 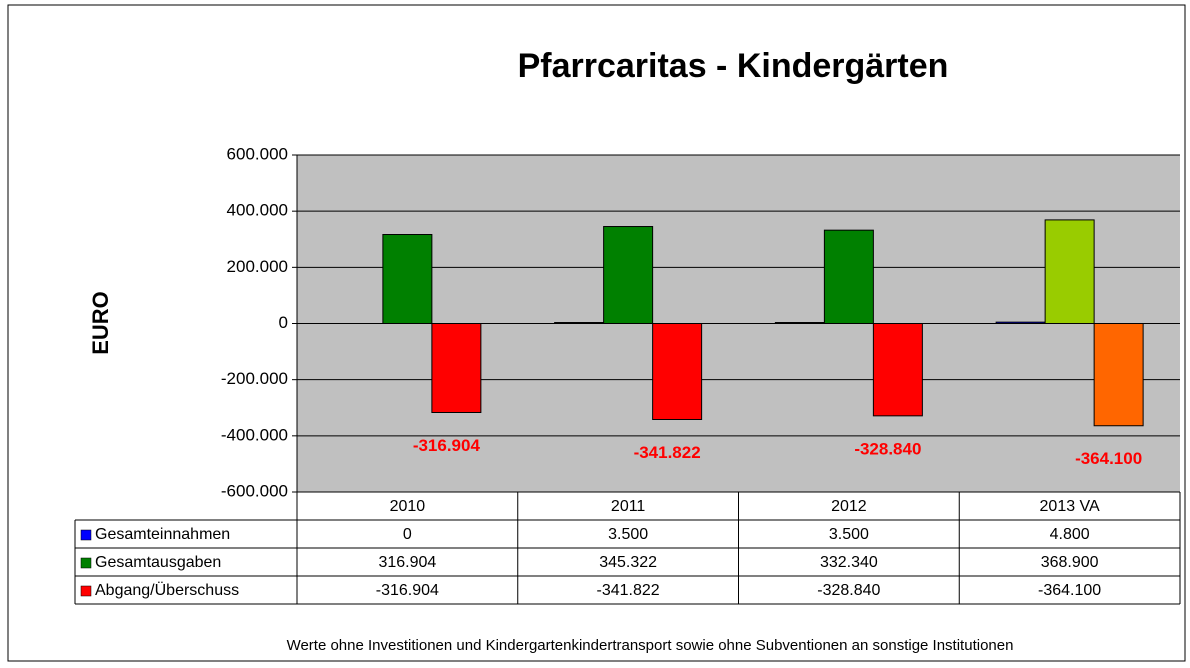 I want to click on x-tick-label: 2013 VA, so click(x=1070, y=506).